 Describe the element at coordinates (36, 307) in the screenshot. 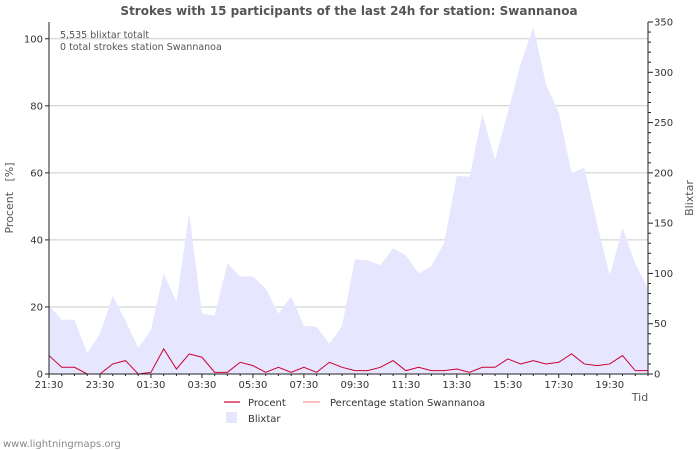

I see `y-left-tick-20: 20` at that location.